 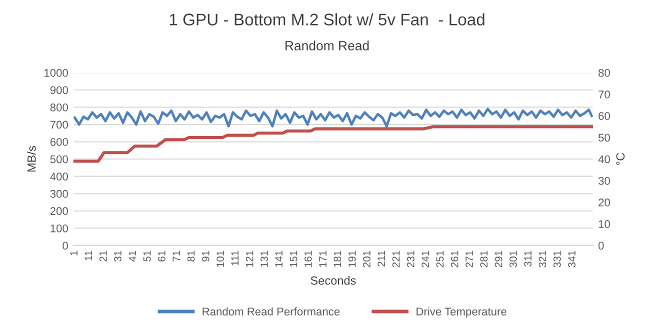 I want to click on y-tick-label: 700, so click(x=59, y=124).